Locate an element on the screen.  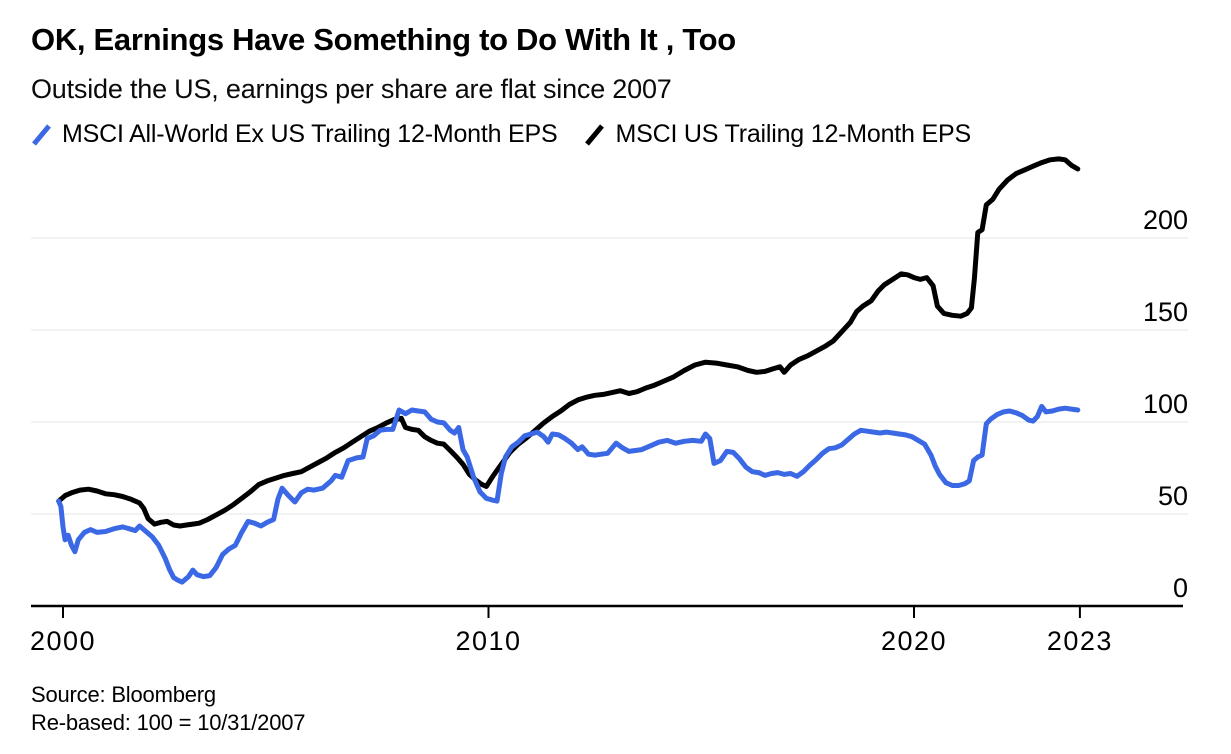
x-axis-label: 2020 is located at coordinates (914, 641).